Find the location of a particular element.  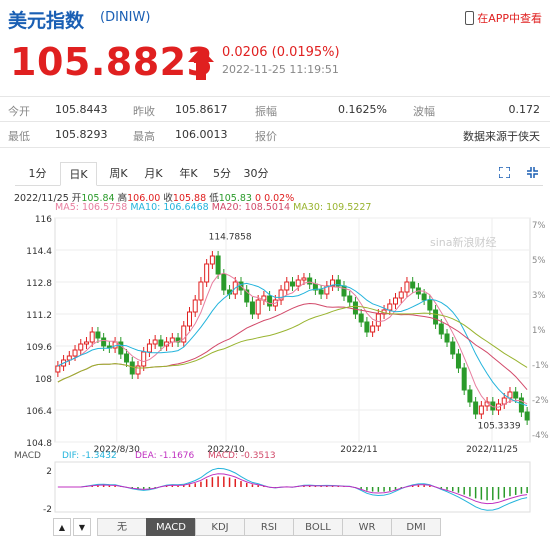

x-tick-label: 2022/11/25 is located at coordinates (492, 450).